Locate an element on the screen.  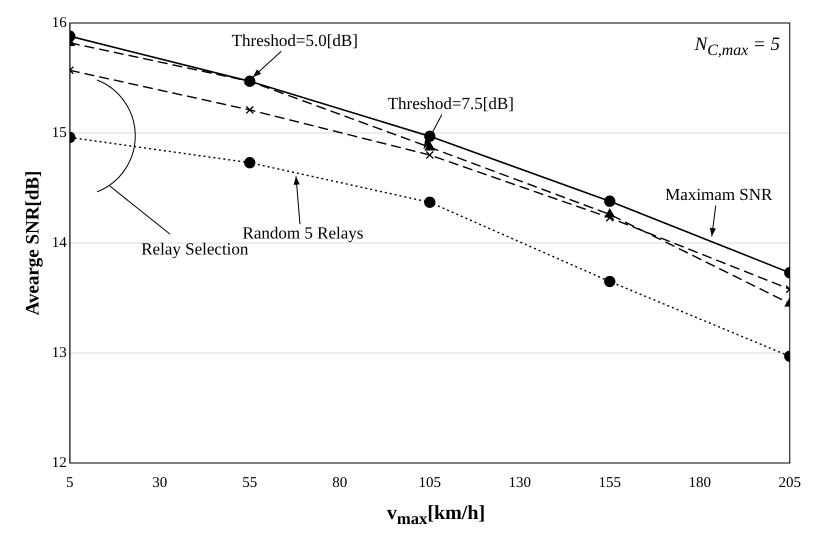
y-tick-label: 14 is located at coordinates (60, 242).